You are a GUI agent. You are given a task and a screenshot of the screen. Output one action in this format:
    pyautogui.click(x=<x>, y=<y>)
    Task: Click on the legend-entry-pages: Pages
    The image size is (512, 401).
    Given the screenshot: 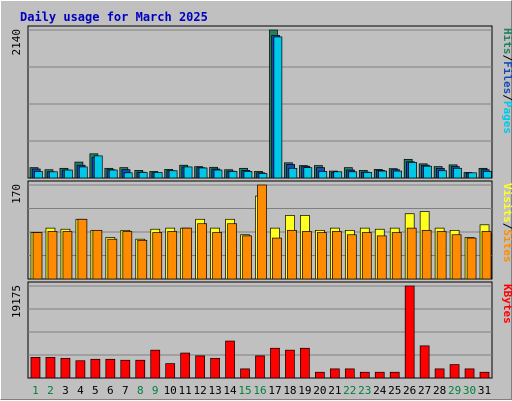 What is the action you would take?
    pyautogui.click(x=506, y=117)
    